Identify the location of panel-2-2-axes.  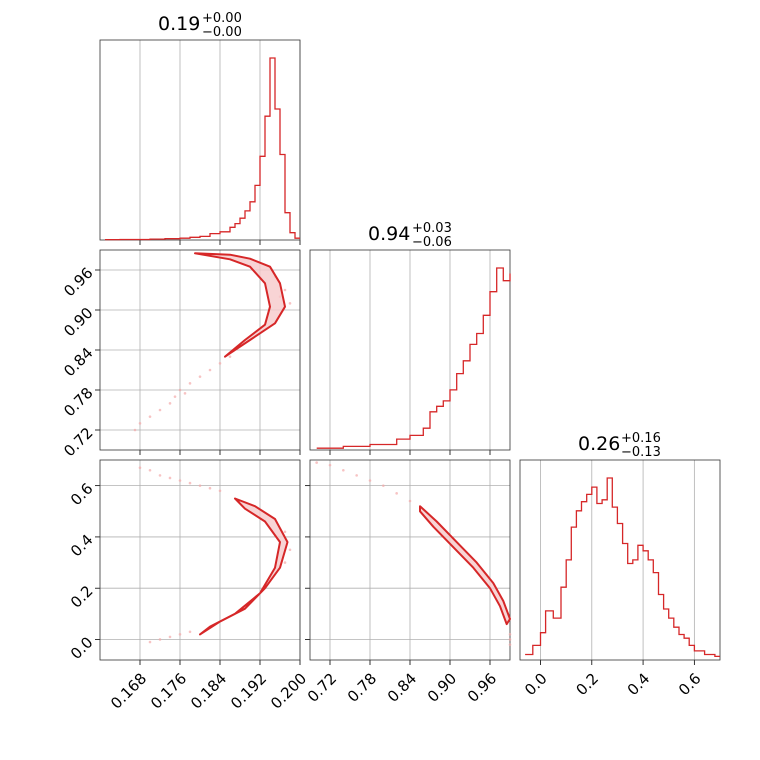
(620, 562).